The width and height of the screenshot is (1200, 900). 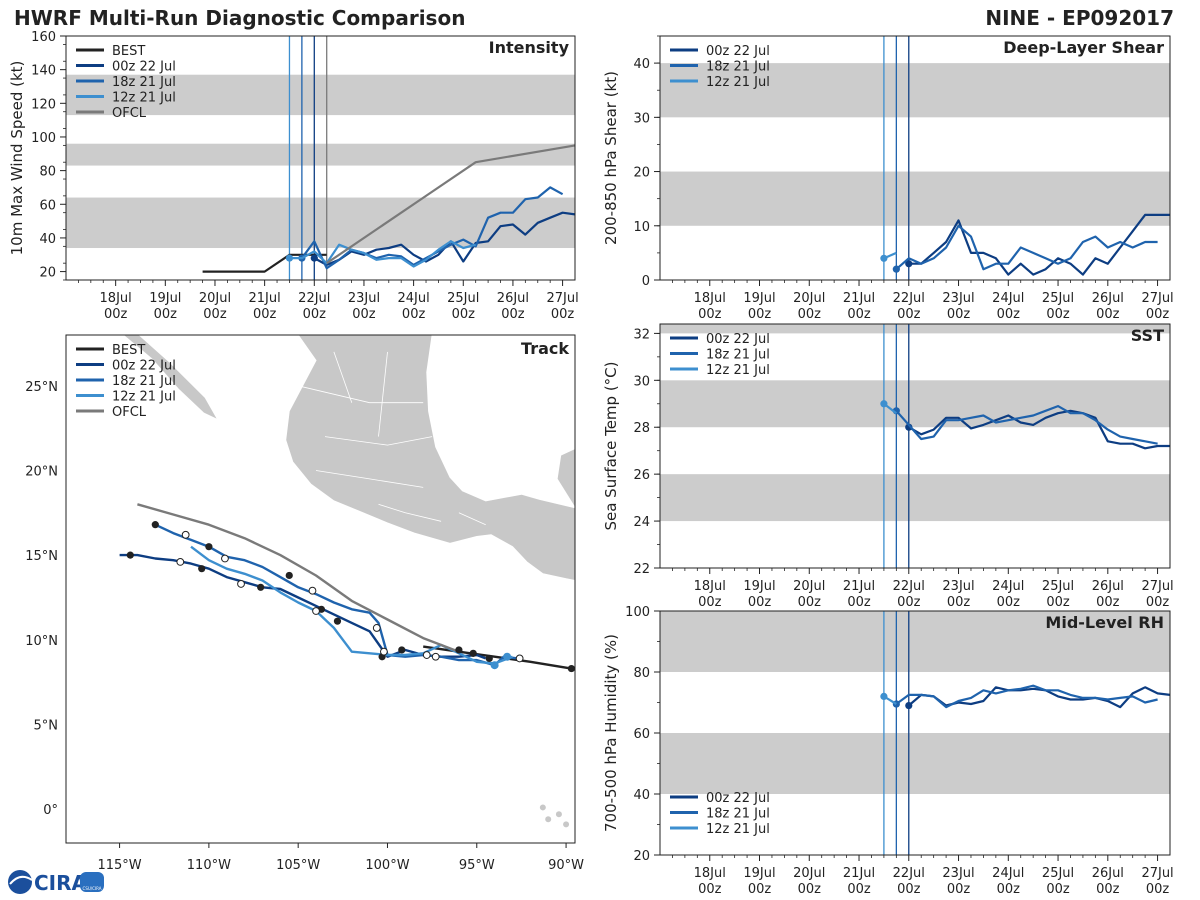 I want to click on intensity-frame, so click(x=320, y=158).